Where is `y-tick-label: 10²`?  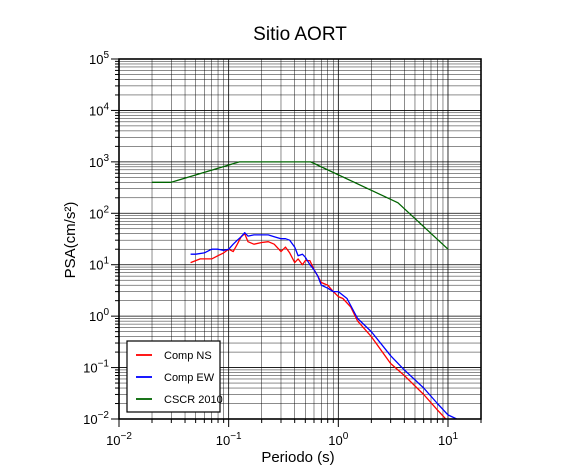 y-tick-label: 10² is located at coordinates (99, 212).